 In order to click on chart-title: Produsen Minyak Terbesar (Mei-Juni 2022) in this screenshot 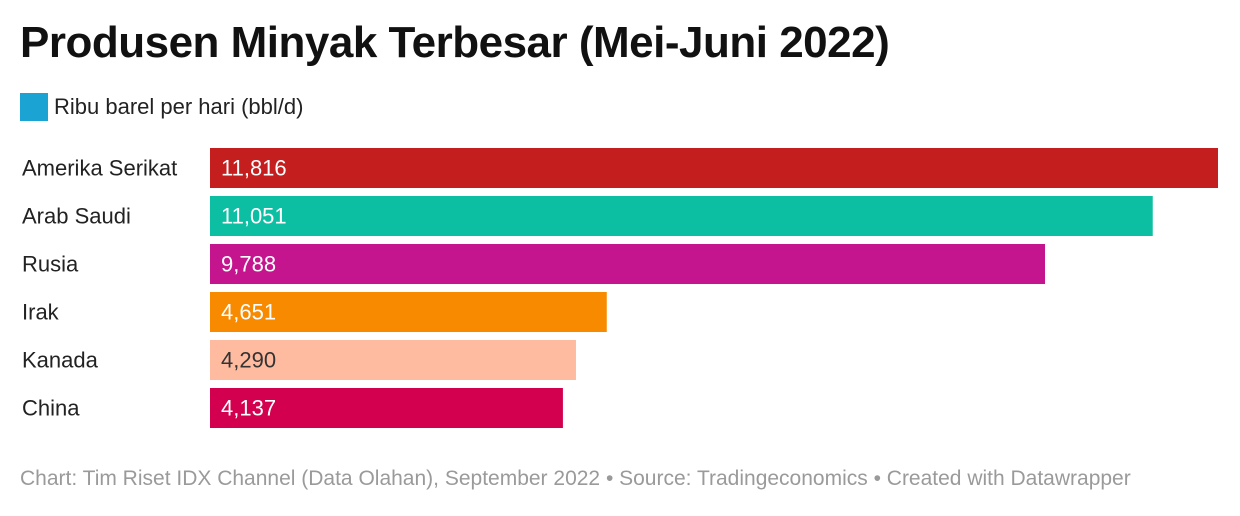, I will do `click(455, 42)`.